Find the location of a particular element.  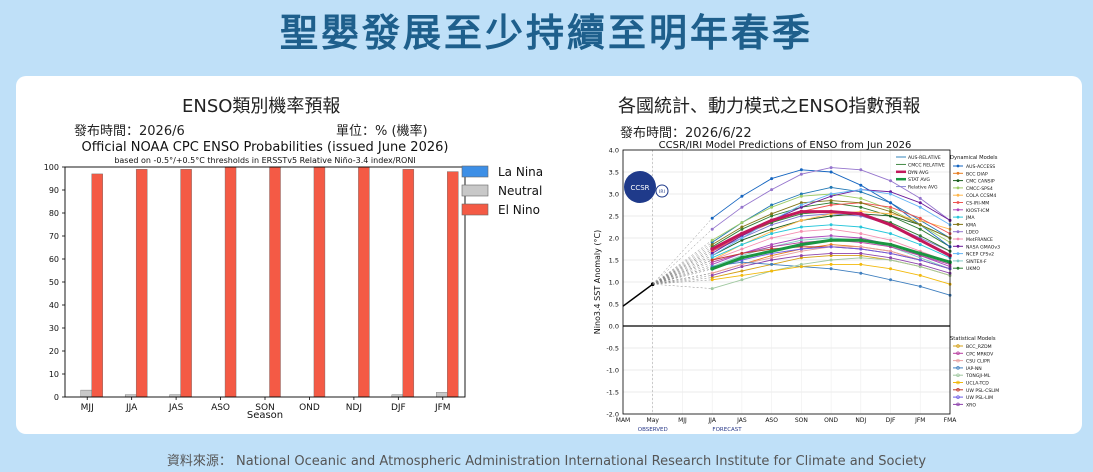

y-tick-label: 0.5 is located at coordinates (614, 305).